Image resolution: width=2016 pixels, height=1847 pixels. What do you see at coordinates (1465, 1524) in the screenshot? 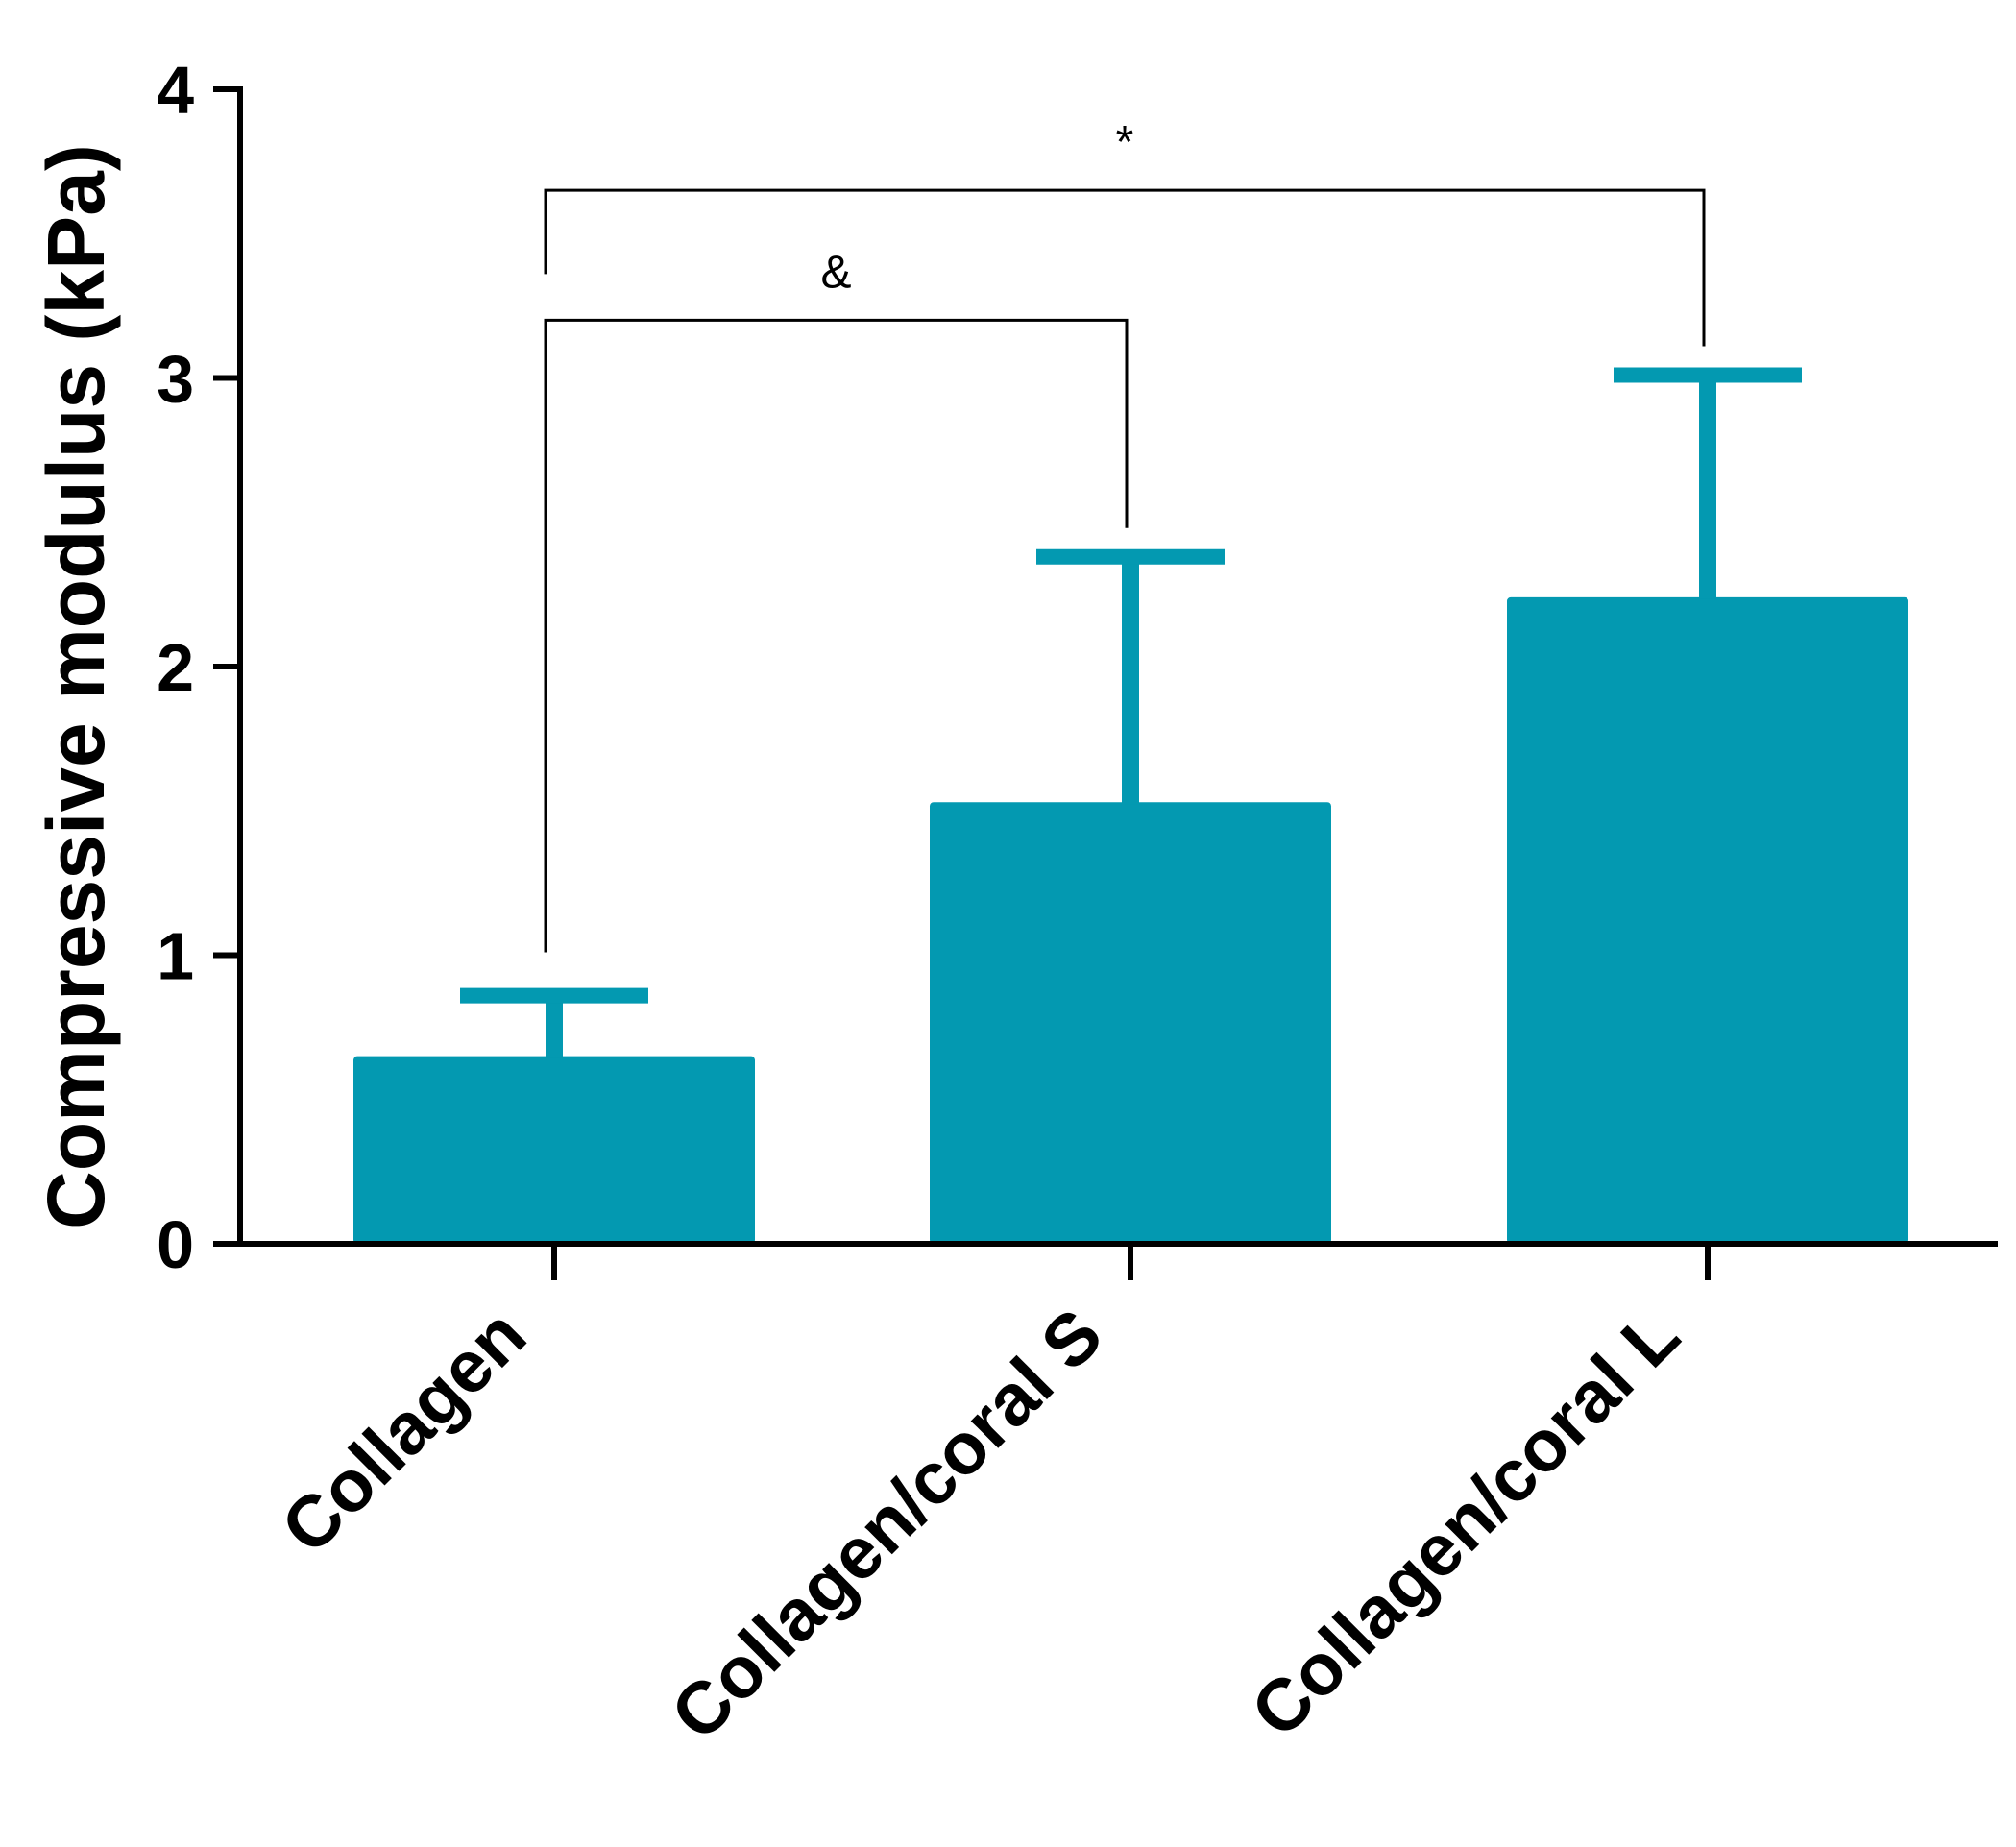
I see `x-tick-label-collagen-coral-l: Collagen/coral L` at bounding box center [1465, 1524].